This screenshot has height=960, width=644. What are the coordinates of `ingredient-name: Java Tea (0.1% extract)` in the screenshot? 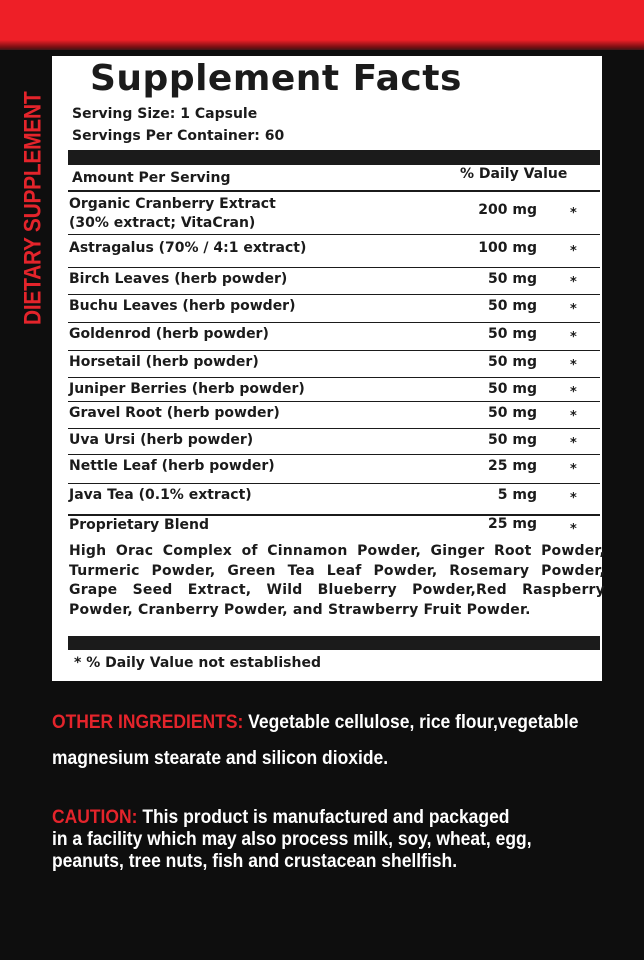 It's located at (160, 495).